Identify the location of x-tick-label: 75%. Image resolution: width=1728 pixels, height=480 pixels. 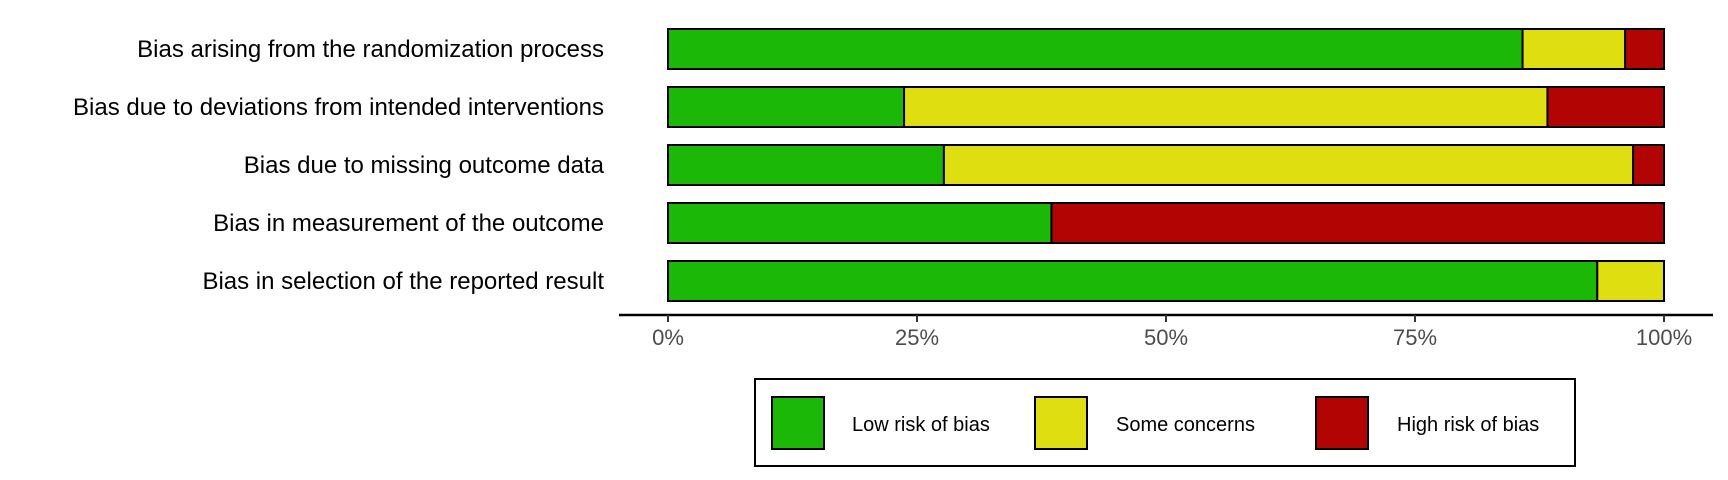
(1415, 337).